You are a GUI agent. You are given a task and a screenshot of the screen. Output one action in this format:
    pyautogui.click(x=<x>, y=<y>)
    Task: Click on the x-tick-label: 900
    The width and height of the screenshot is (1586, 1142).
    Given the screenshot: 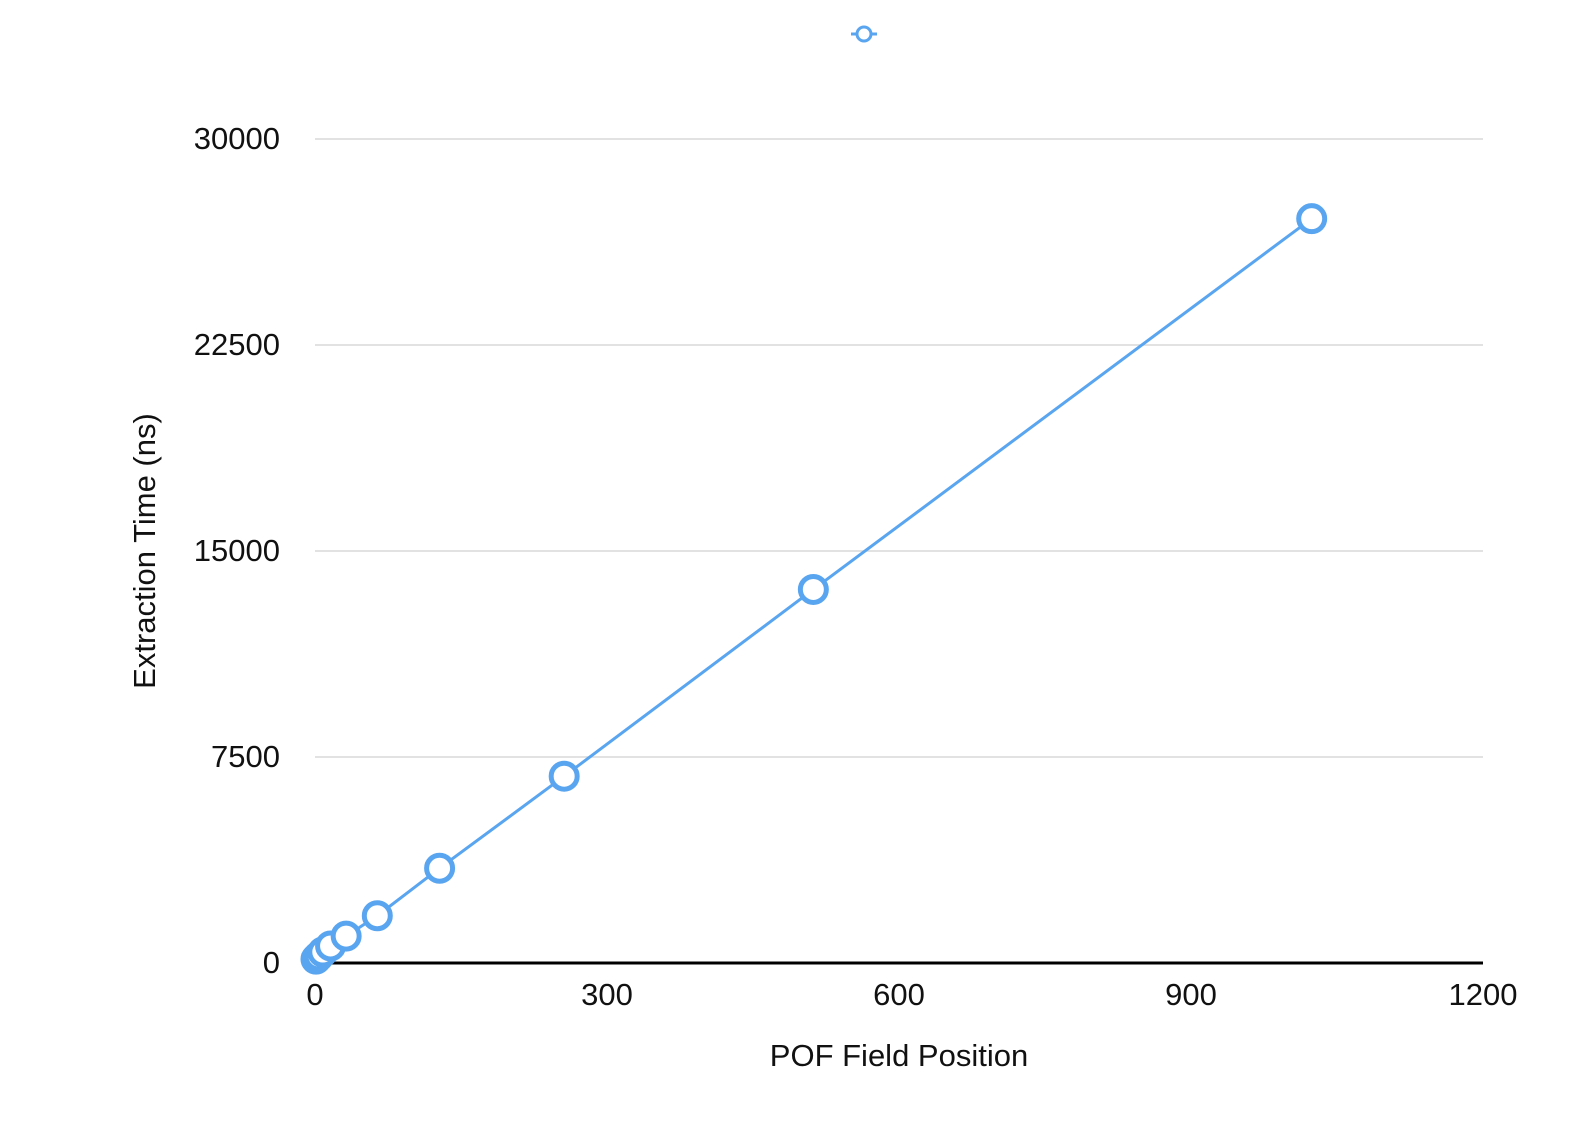 What is the action you would take?
    pyautogui.click(x=1191, y=994)
    